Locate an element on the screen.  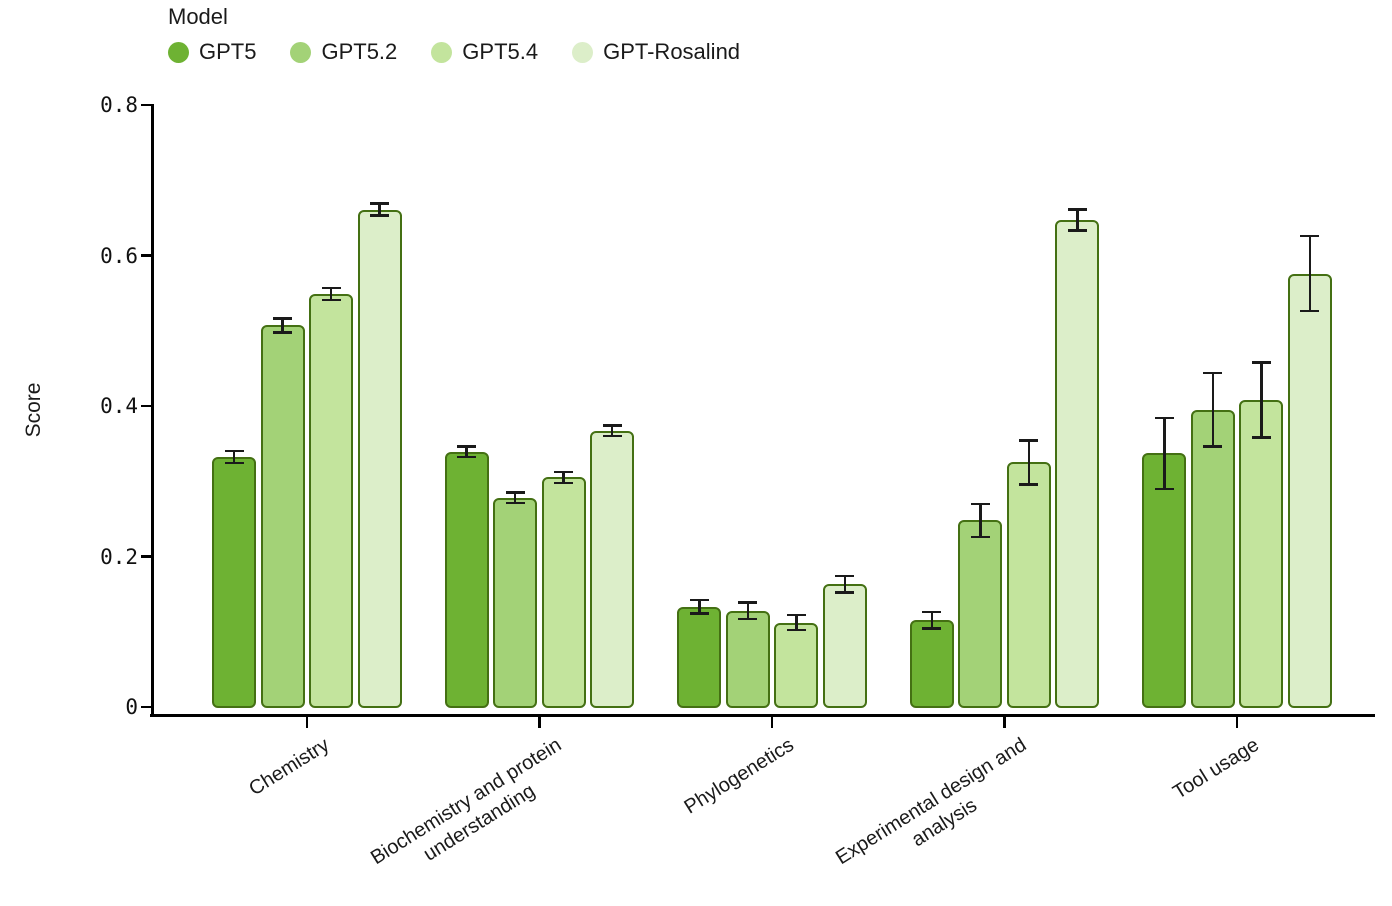
x-axis-category-label: Biochemistry and protein understanding is located at coordinates (466, 801).